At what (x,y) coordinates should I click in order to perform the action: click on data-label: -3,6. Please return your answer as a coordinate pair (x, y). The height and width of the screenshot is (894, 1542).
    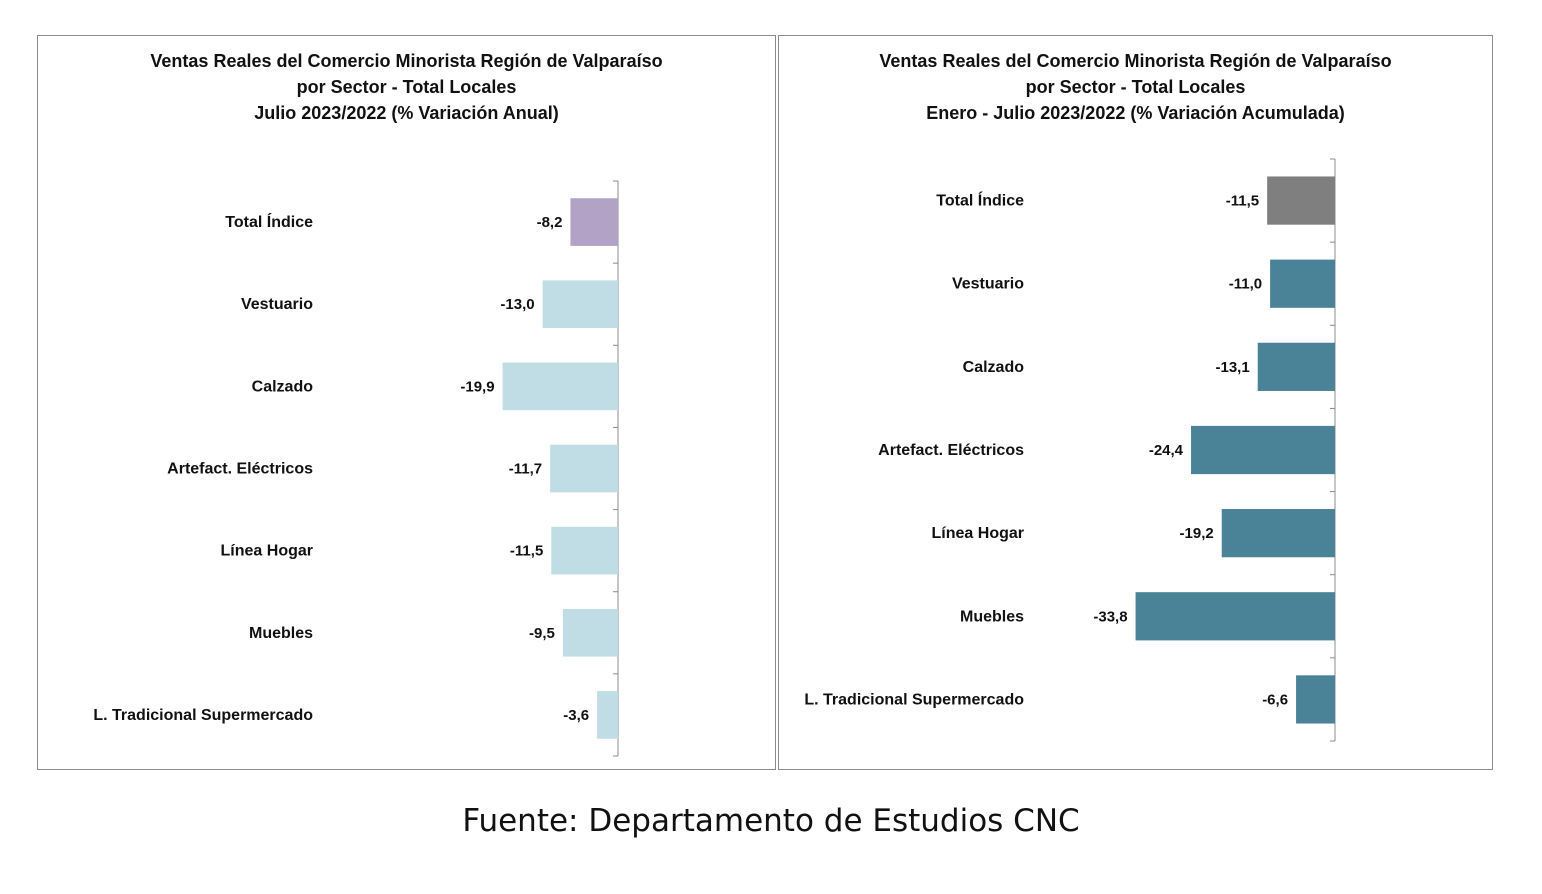
    Looking at the image, I should click on (576, 715).